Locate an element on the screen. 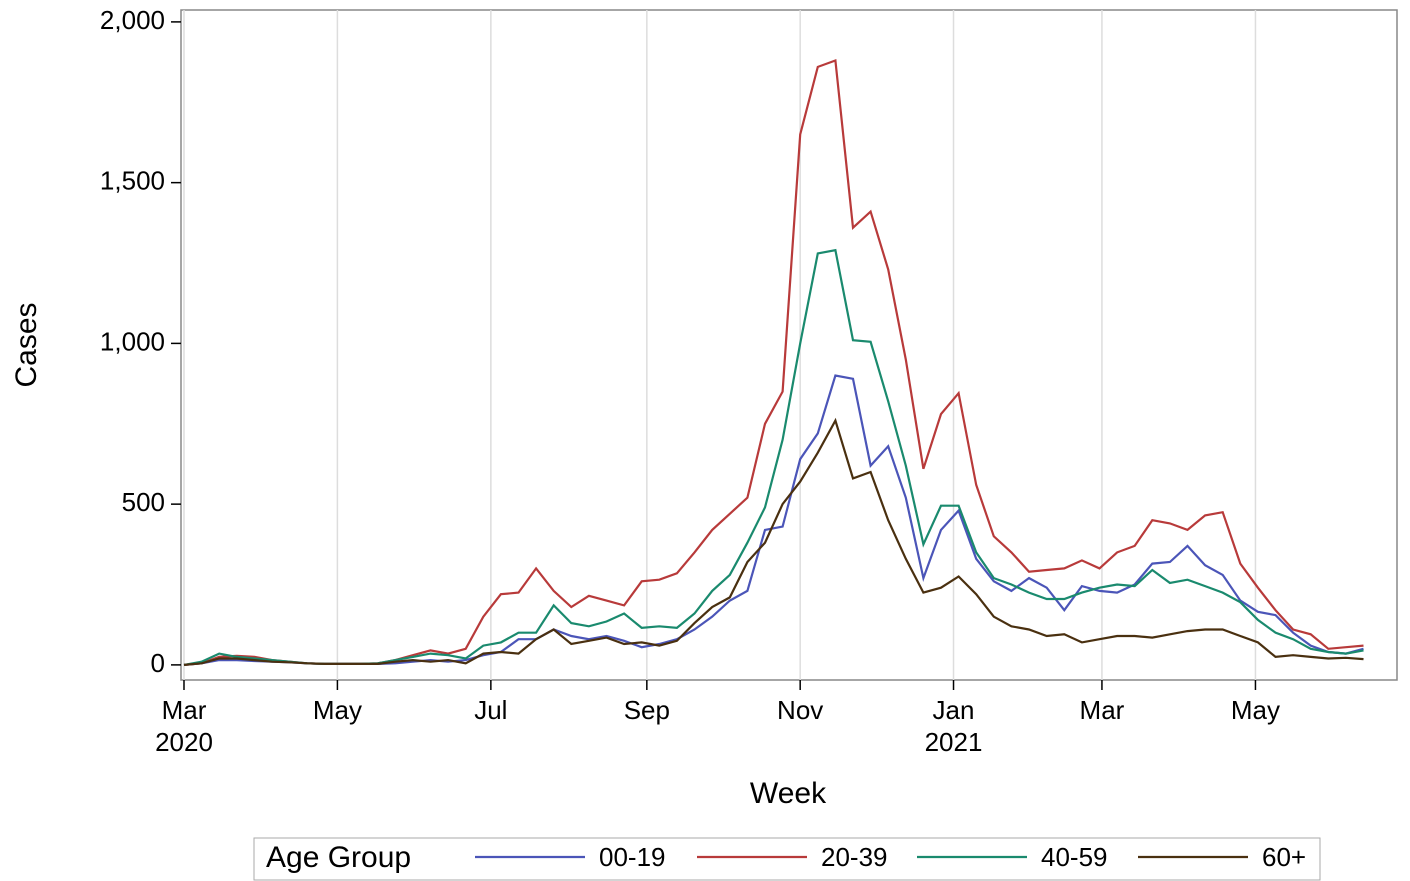 This screenshot has width=1410, height=881. y-tick-label: 0 is located at coordinates (158, 663).